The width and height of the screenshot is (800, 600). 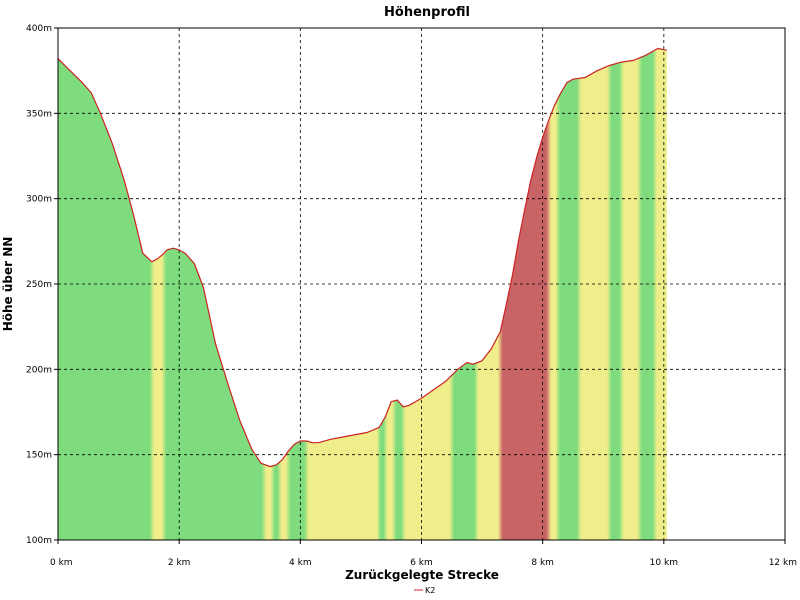 What do you see at coordinates (664, 563) in the screenshot?
I see `x-tick-label: 10 km` at bounding box center [664, 563].